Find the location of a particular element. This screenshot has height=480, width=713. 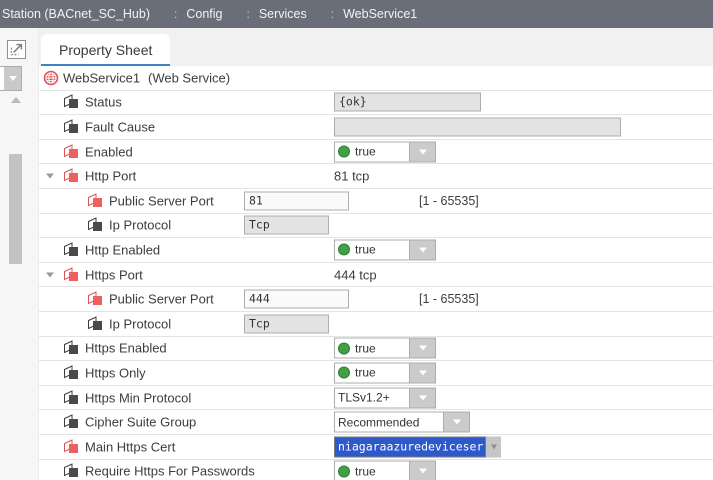

property-row: Public Server Port 81 [1 - 65535] is located at coordinates (376, 201).